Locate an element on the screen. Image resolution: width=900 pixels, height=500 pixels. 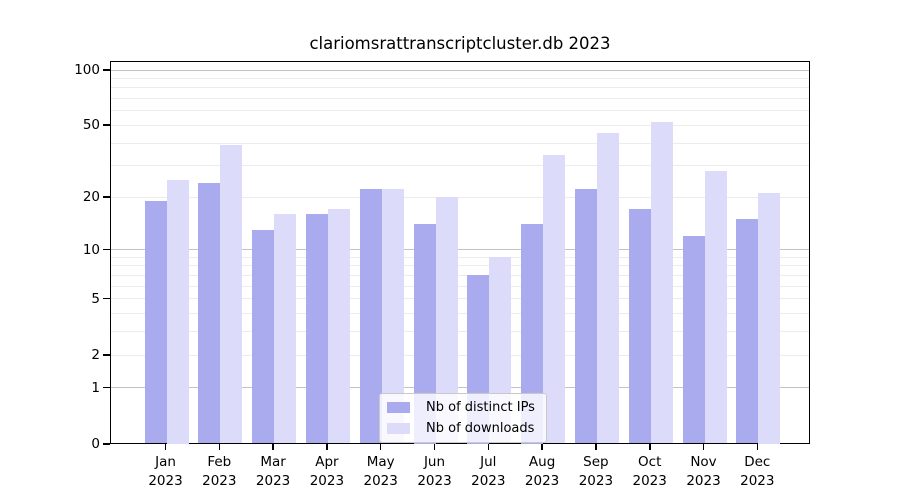
x-tick-jan is located at coordinates (165, 447).